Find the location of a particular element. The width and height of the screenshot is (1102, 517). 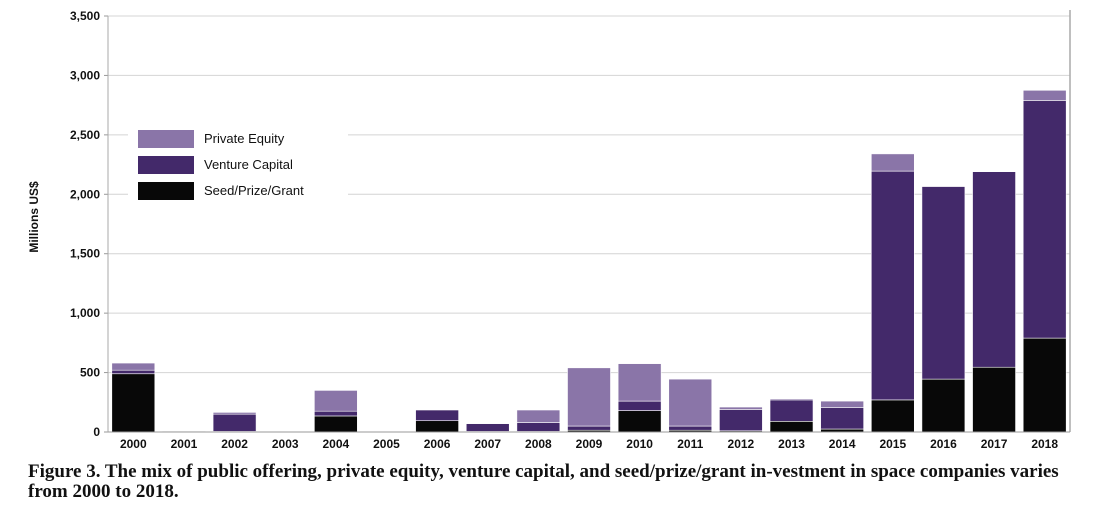

x-tick-label: 2009 is located at coordinates (589, 444).